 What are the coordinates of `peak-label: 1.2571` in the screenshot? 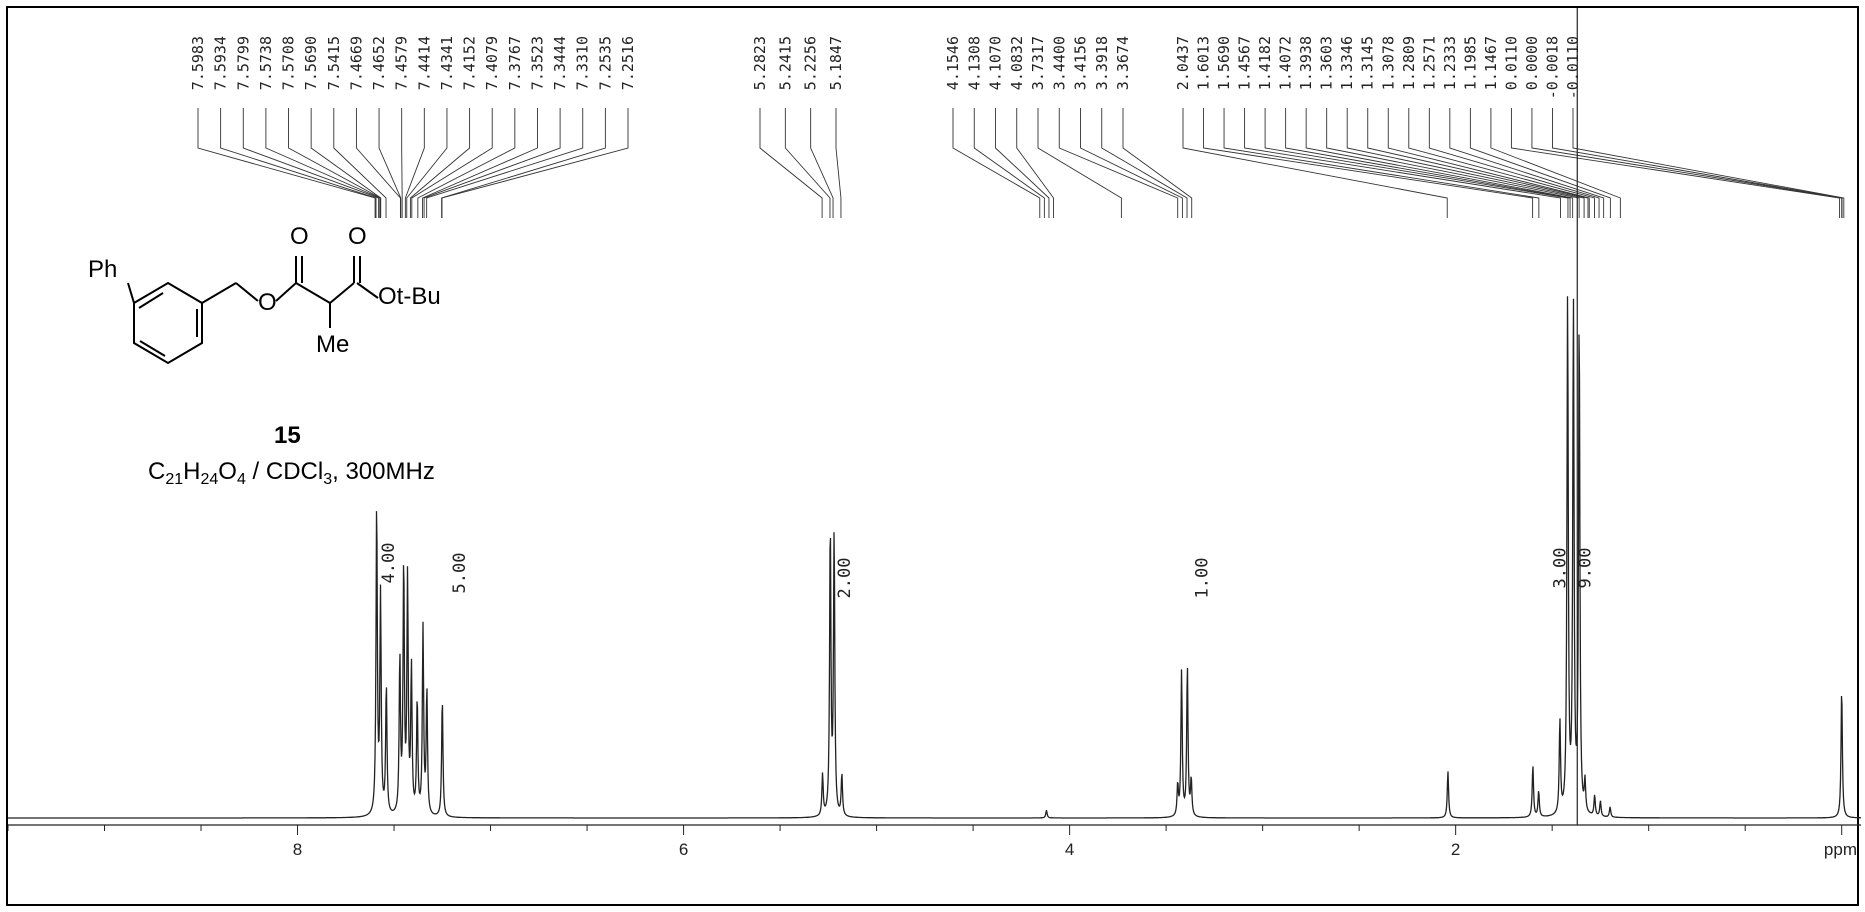 It's located at (1429, 63).